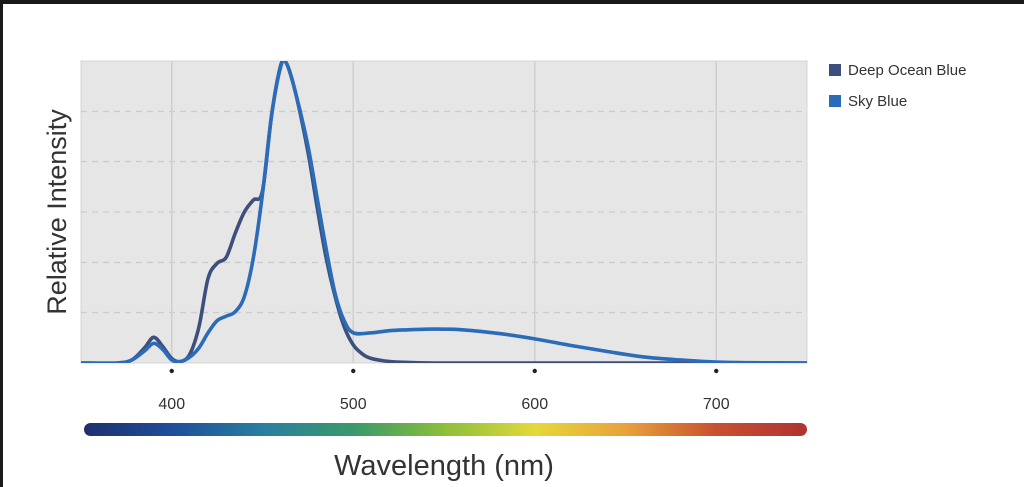  What do you see at coordinates (512, 2) in the screenshot?
I see `window-top-border` at bounding box center [512, 2].